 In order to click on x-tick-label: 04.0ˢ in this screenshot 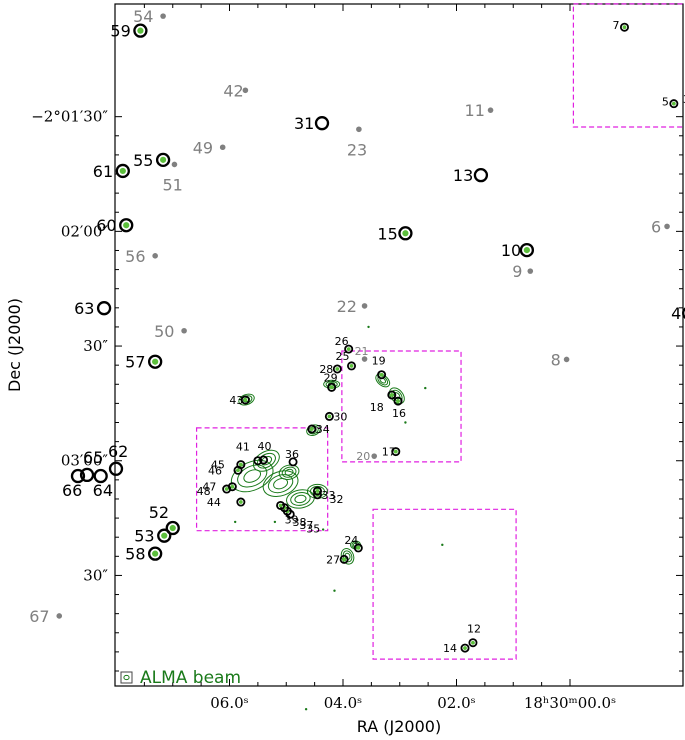, I will do `click(343, 703)`.